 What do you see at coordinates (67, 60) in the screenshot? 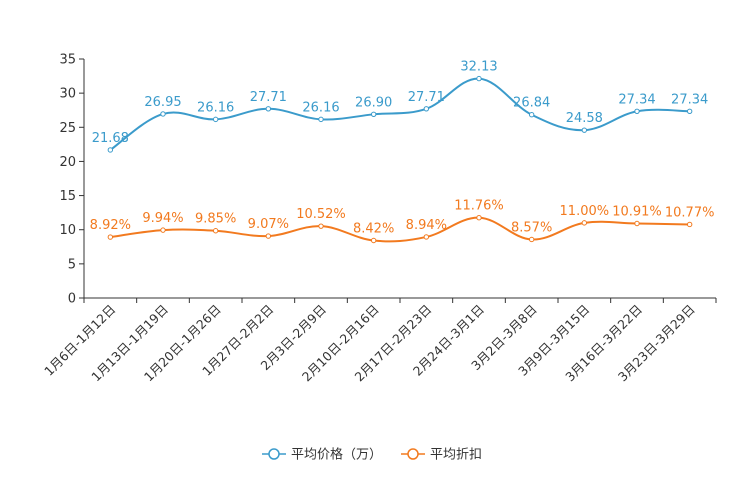
I see `y-tick-label: 35` at bounding box center [67, 60].